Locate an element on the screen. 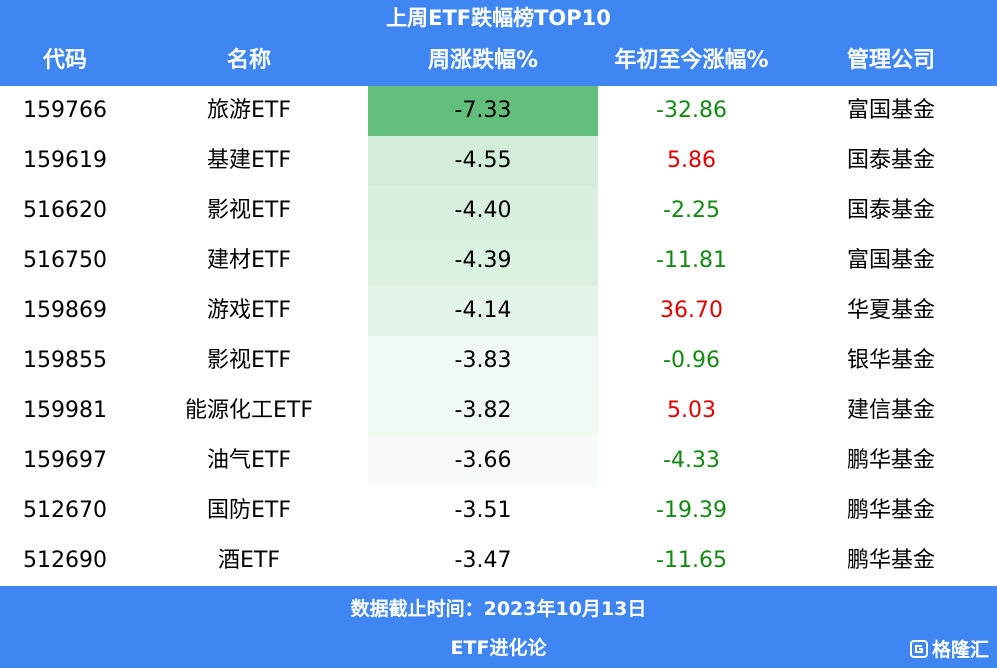  table-cell: 159981 is located at coordinates (65, 410).